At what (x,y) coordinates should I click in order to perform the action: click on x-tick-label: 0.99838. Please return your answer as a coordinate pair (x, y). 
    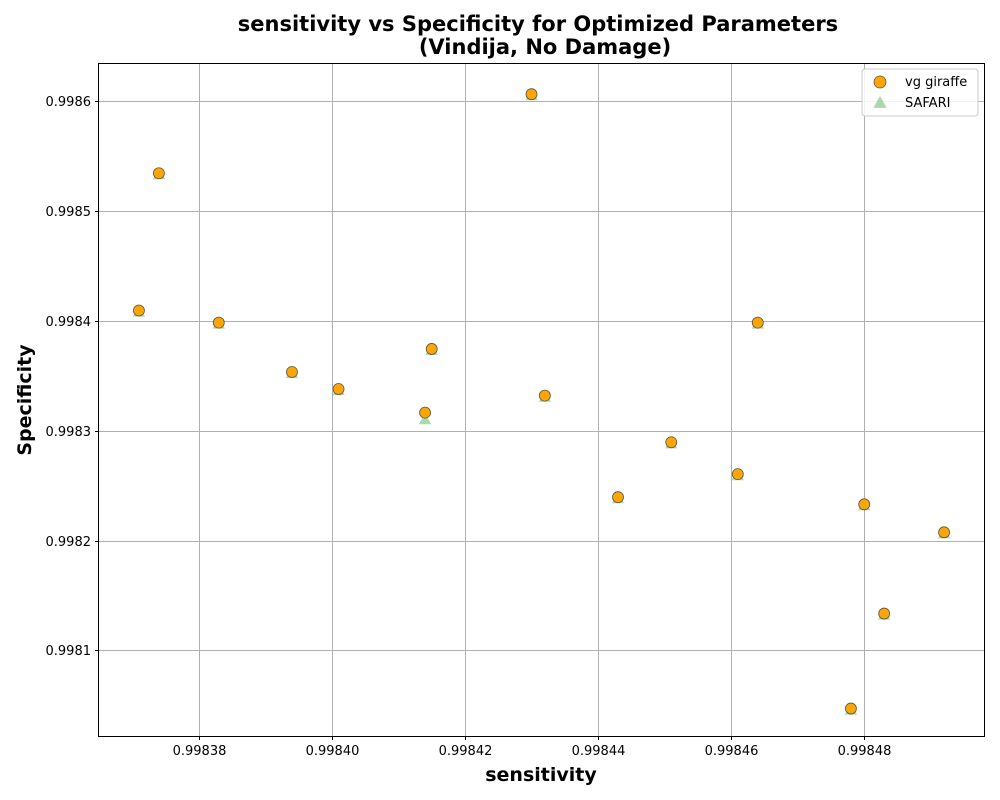
    Looking at the image, I should click on (200, 751).